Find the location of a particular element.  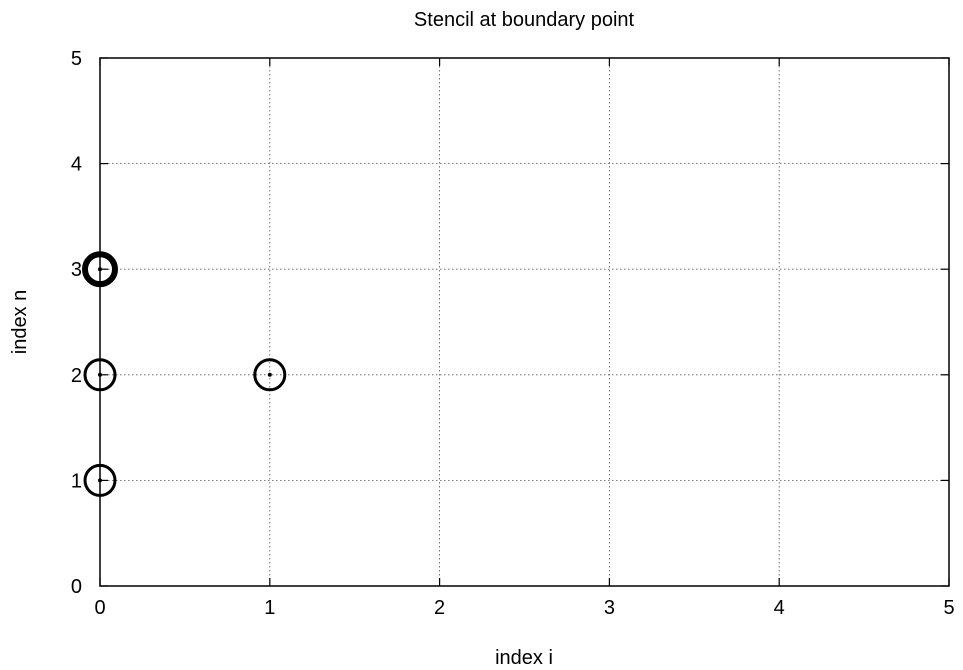

y-tick-label: 4 is located at coordinates (76, 165).